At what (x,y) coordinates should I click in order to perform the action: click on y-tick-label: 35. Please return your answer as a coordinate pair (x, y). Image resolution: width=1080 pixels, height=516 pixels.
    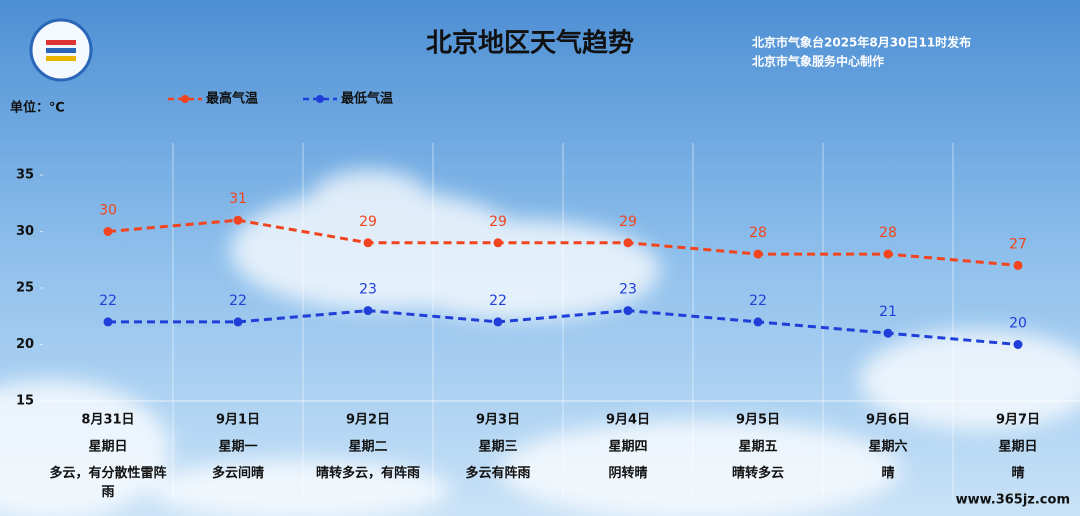
    Looking at the image, I should click on (25, 175).